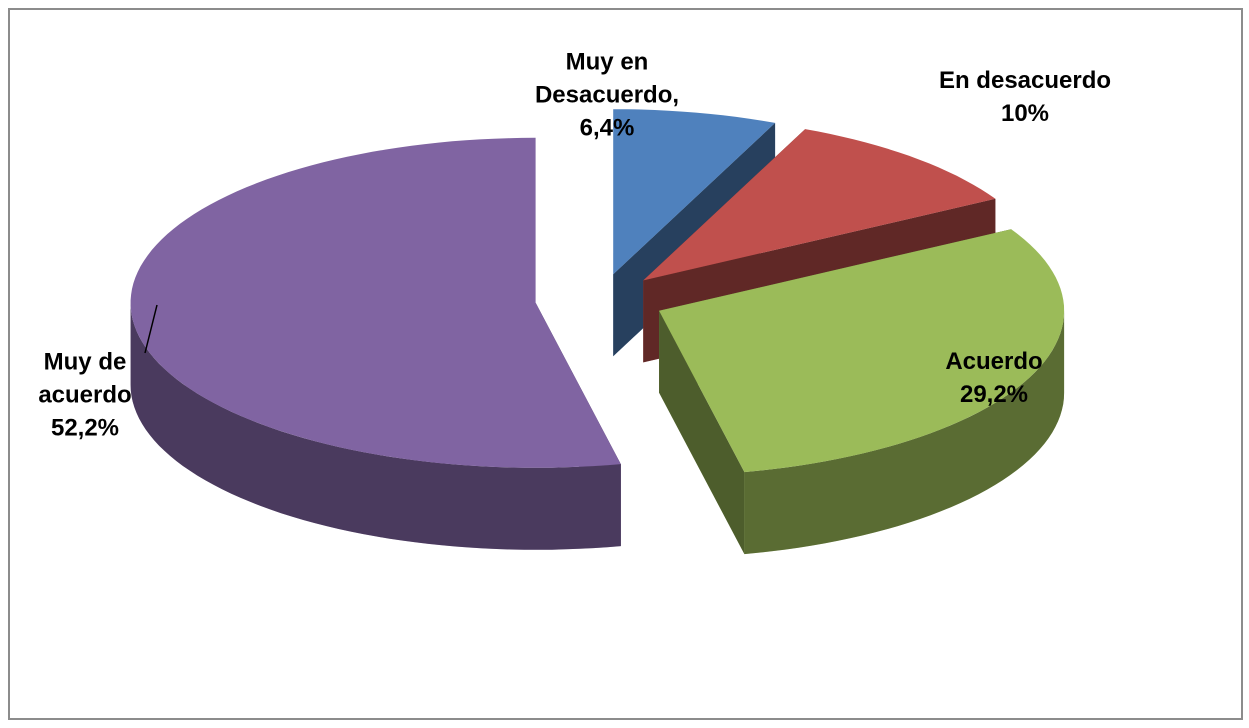  I want to click on value-label: 6,4%, so click(607, 128).